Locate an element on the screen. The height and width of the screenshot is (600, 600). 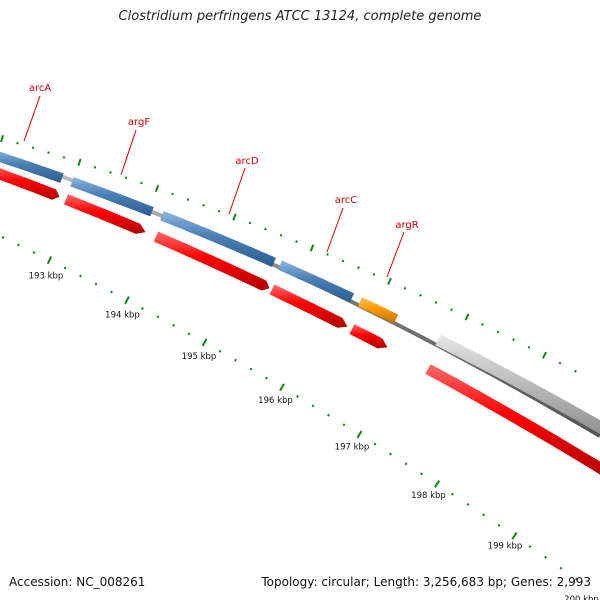
gene-label-argR: argR is located at coordinates (406, 225).